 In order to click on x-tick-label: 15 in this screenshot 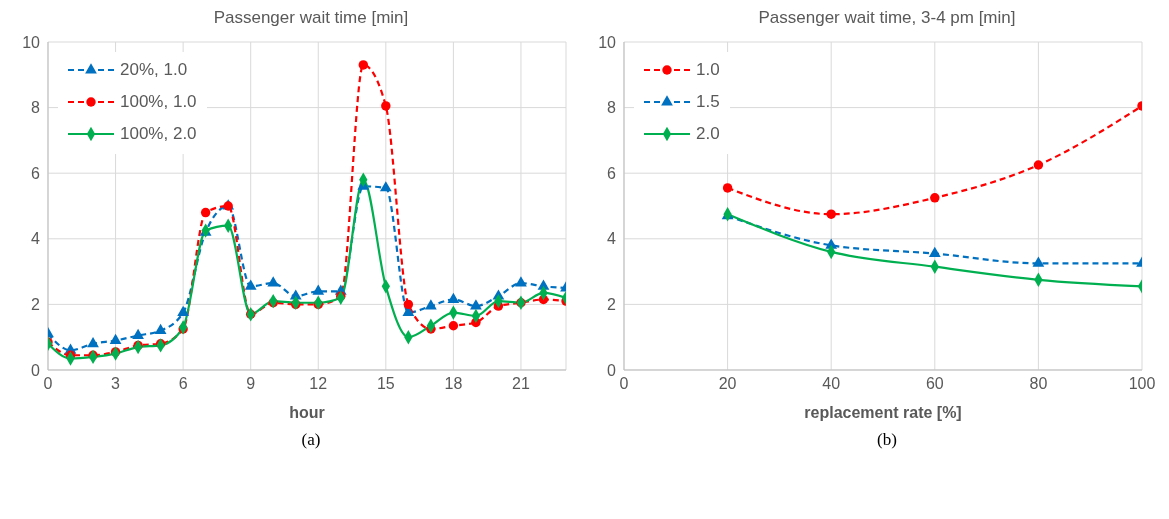, I will do `click(385, 384)`.